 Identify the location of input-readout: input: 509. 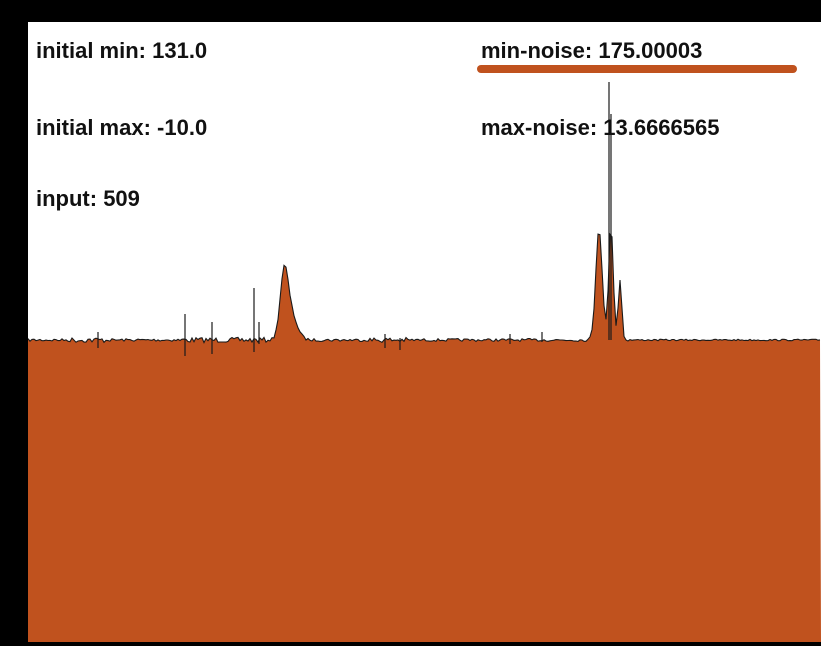
(88, 198).